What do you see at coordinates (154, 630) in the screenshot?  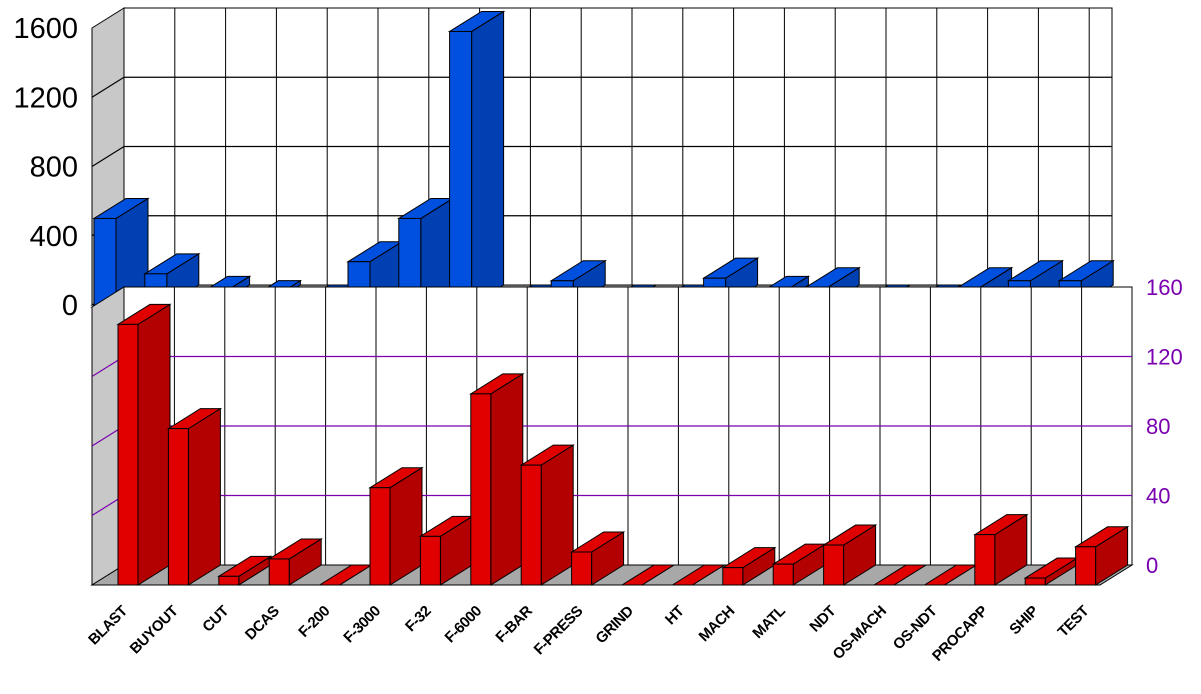 I see `category-label: BUYOUT` at bounding box center [154, 630].